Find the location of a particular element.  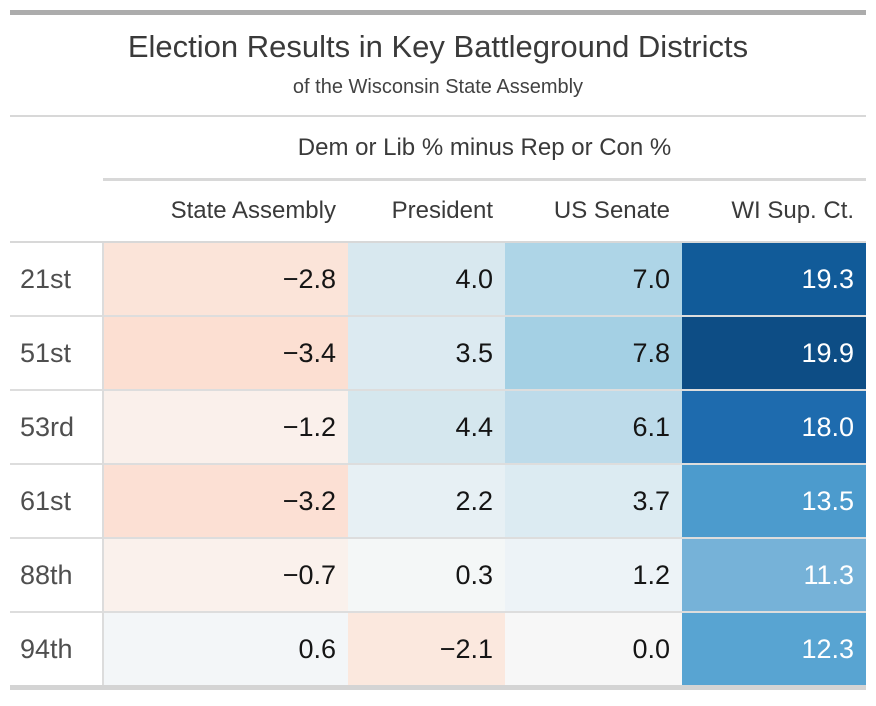

table-row: 88th −0.7 0.3 1.2 11.3 is located at coordinates (438, 574).